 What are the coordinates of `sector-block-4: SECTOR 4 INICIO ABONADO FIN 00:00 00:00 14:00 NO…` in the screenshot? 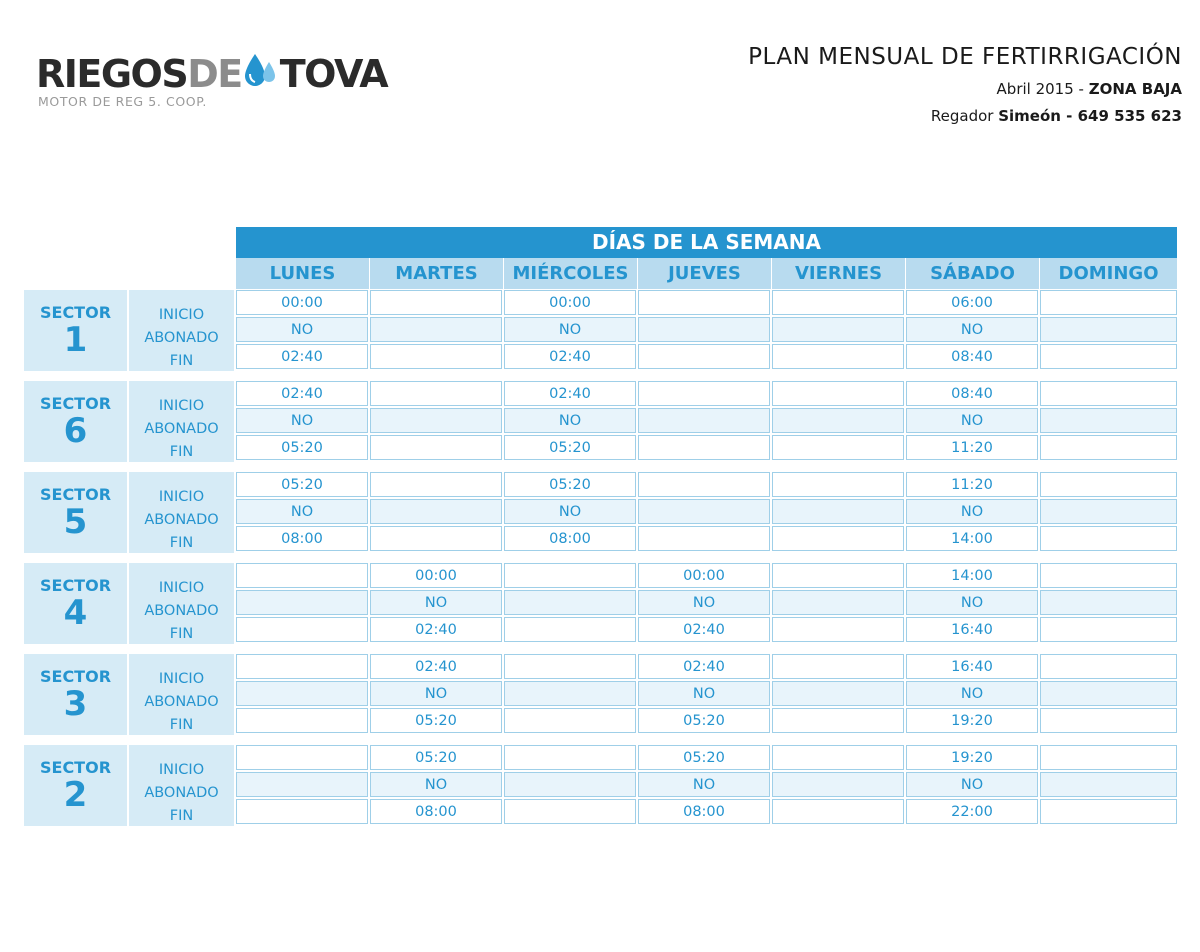 It's located at (600, 603).